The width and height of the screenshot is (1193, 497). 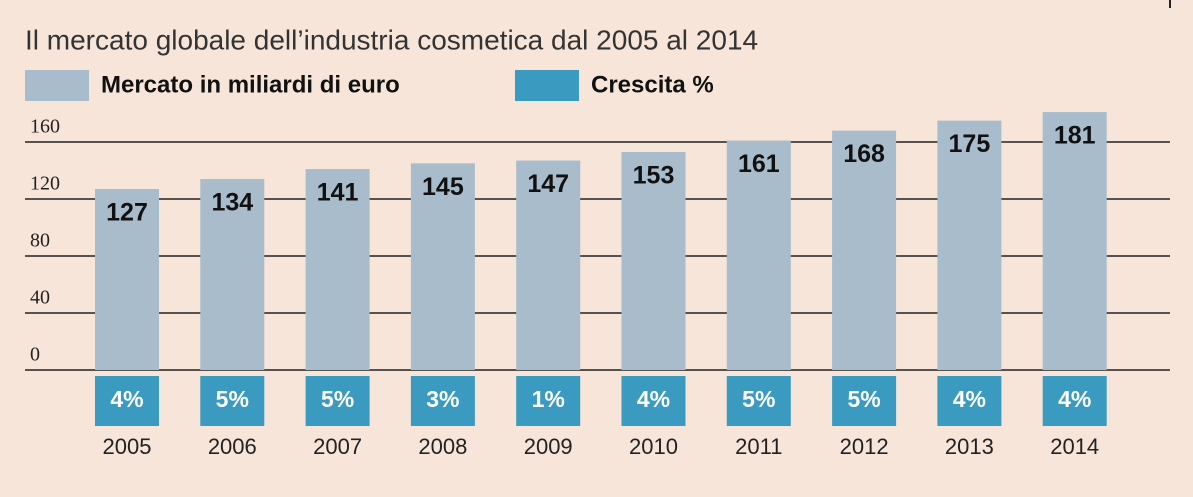 I want to click on growth-label: 1%, so click(x=548, y=399).